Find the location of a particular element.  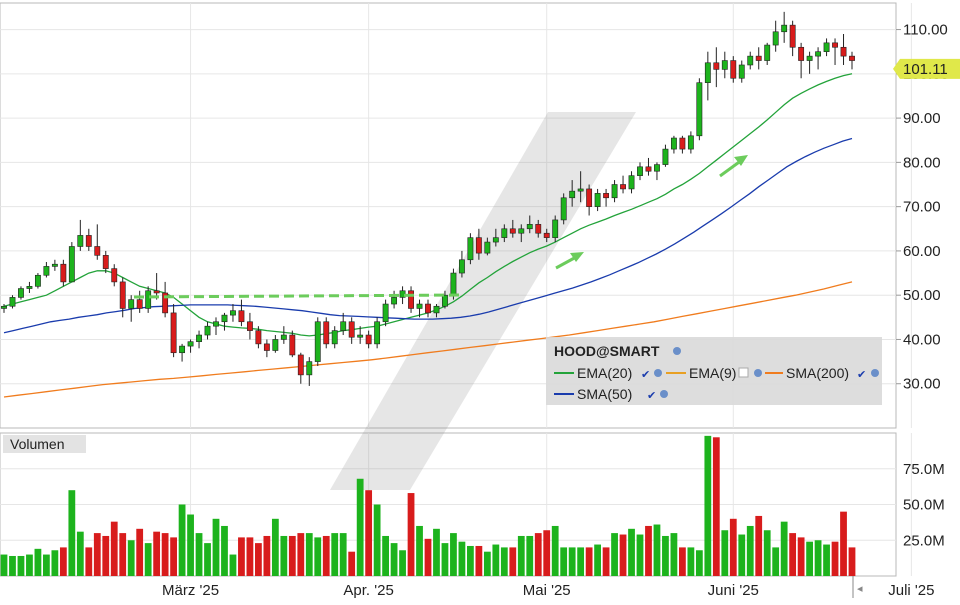

legend-checkbox-icon is located at coordinates (743, 372).